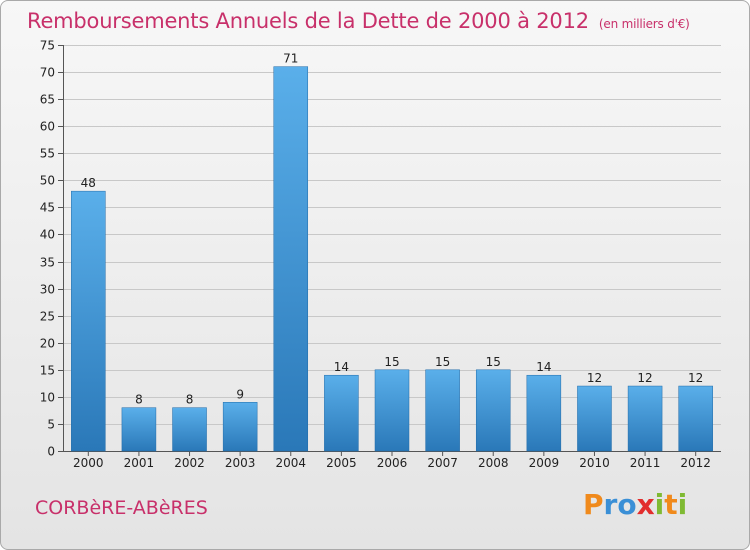 The image size is (750, 550). What do you see at coordinates (139, 463) in the screenshot?
I see `x-tick-label: 2001` at bounding box center [139, 463].